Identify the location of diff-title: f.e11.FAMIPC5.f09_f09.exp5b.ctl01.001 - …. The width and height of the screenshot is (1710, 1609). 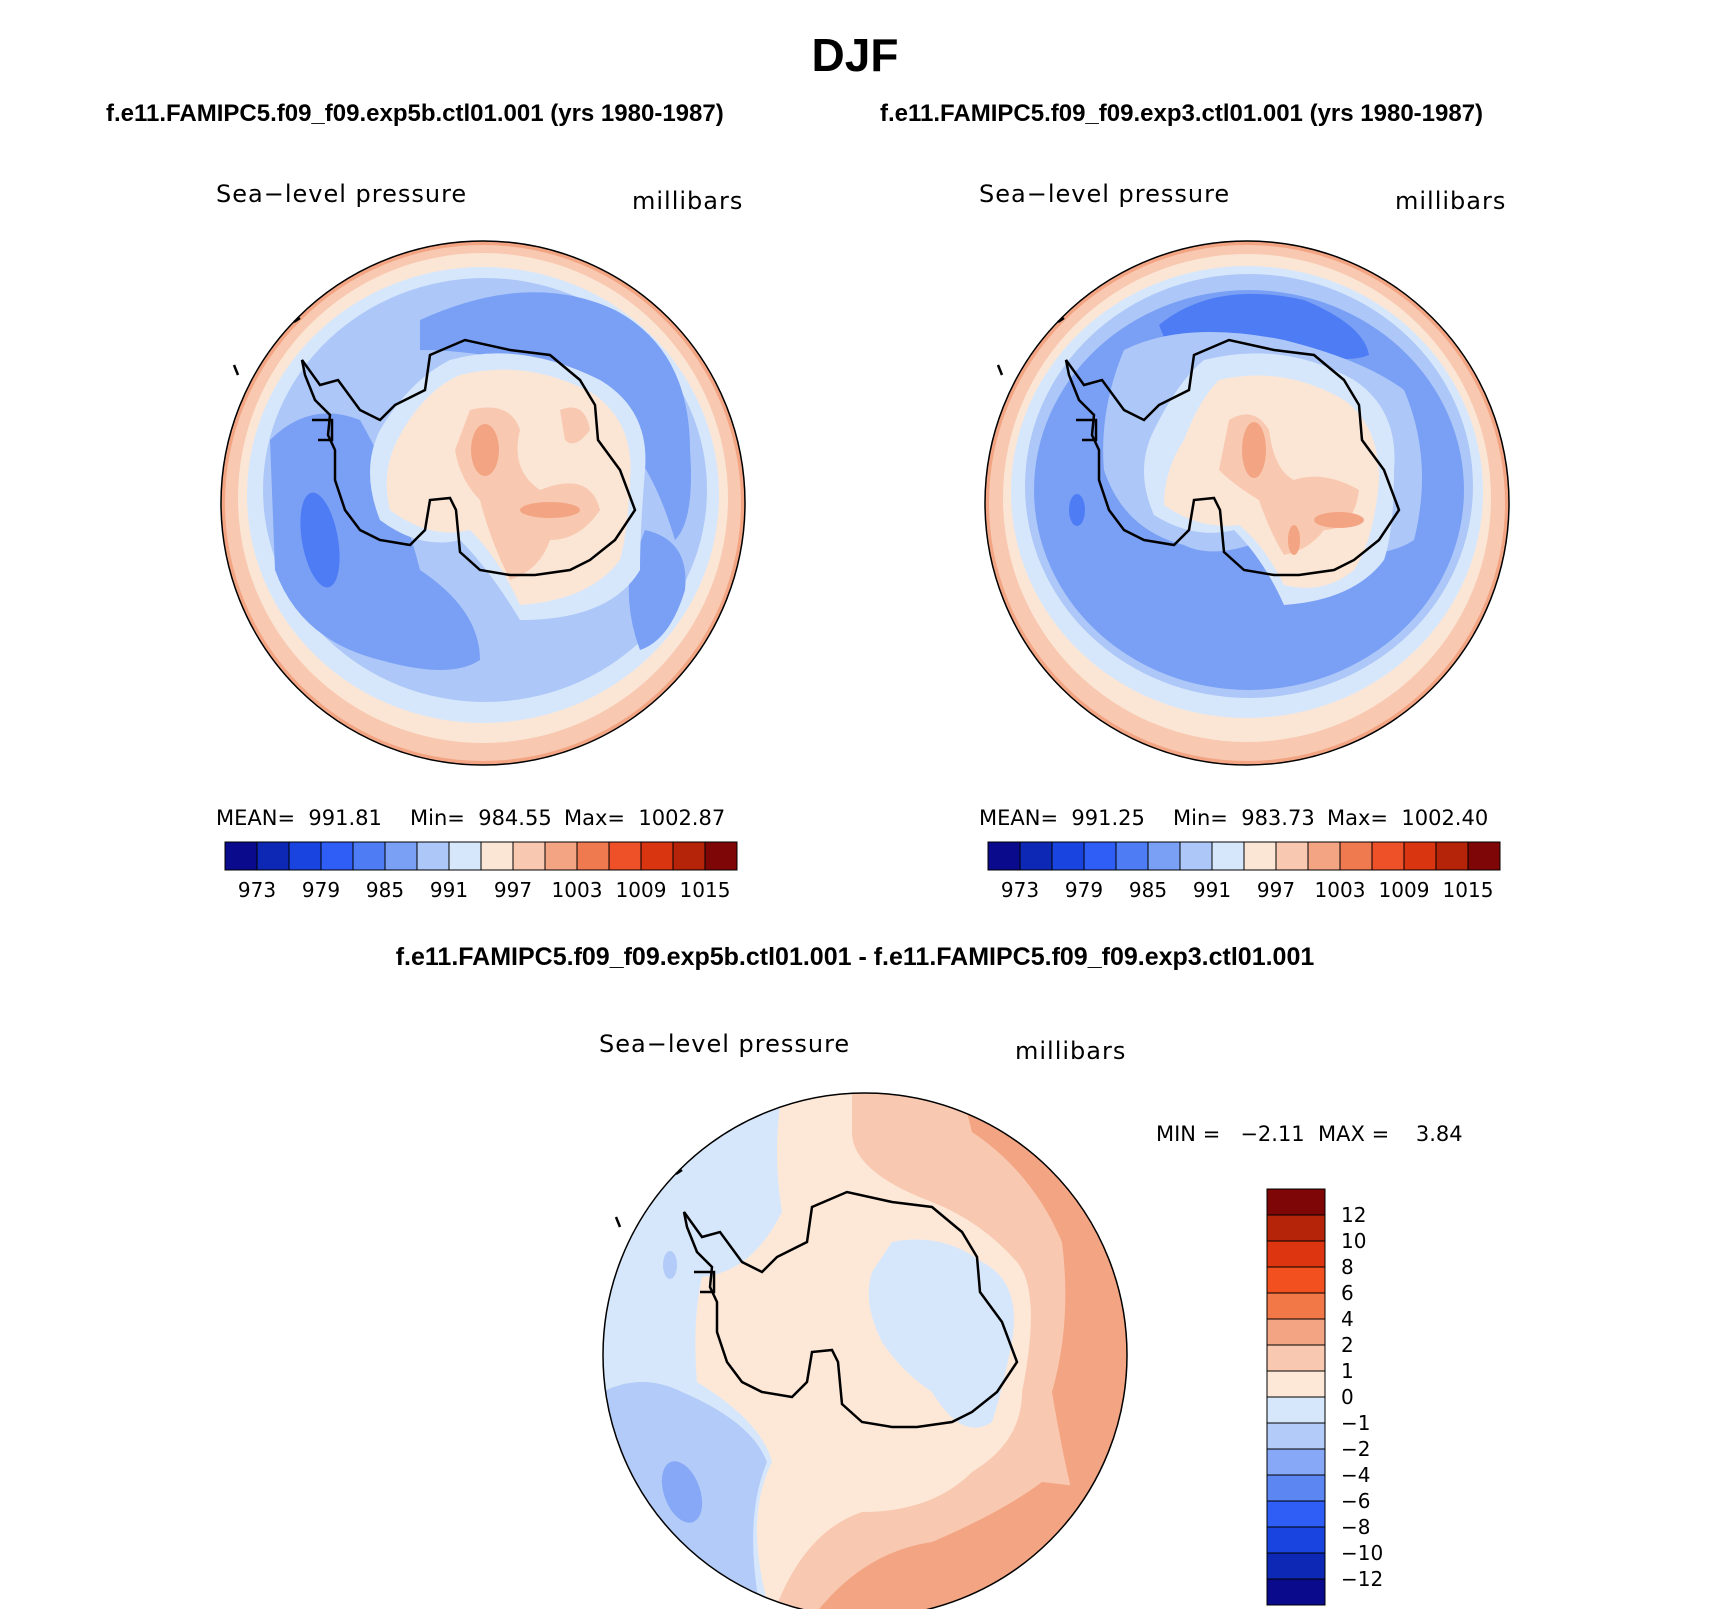
(855, 957).